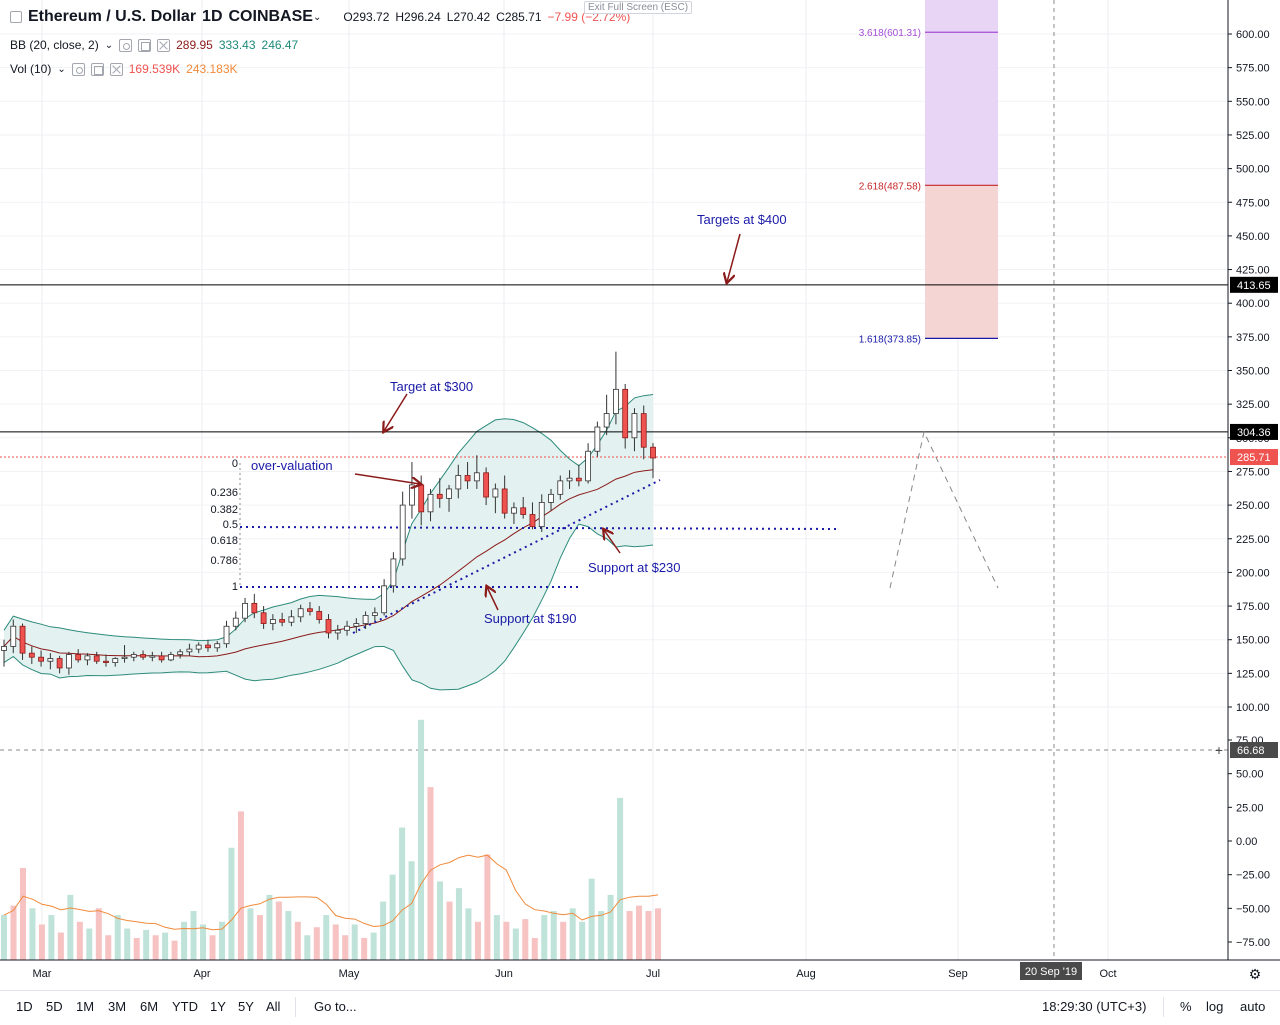  Describe the element at coordinates (212, 16) in the screenshot. I see `interval-label: 1D` at that location.